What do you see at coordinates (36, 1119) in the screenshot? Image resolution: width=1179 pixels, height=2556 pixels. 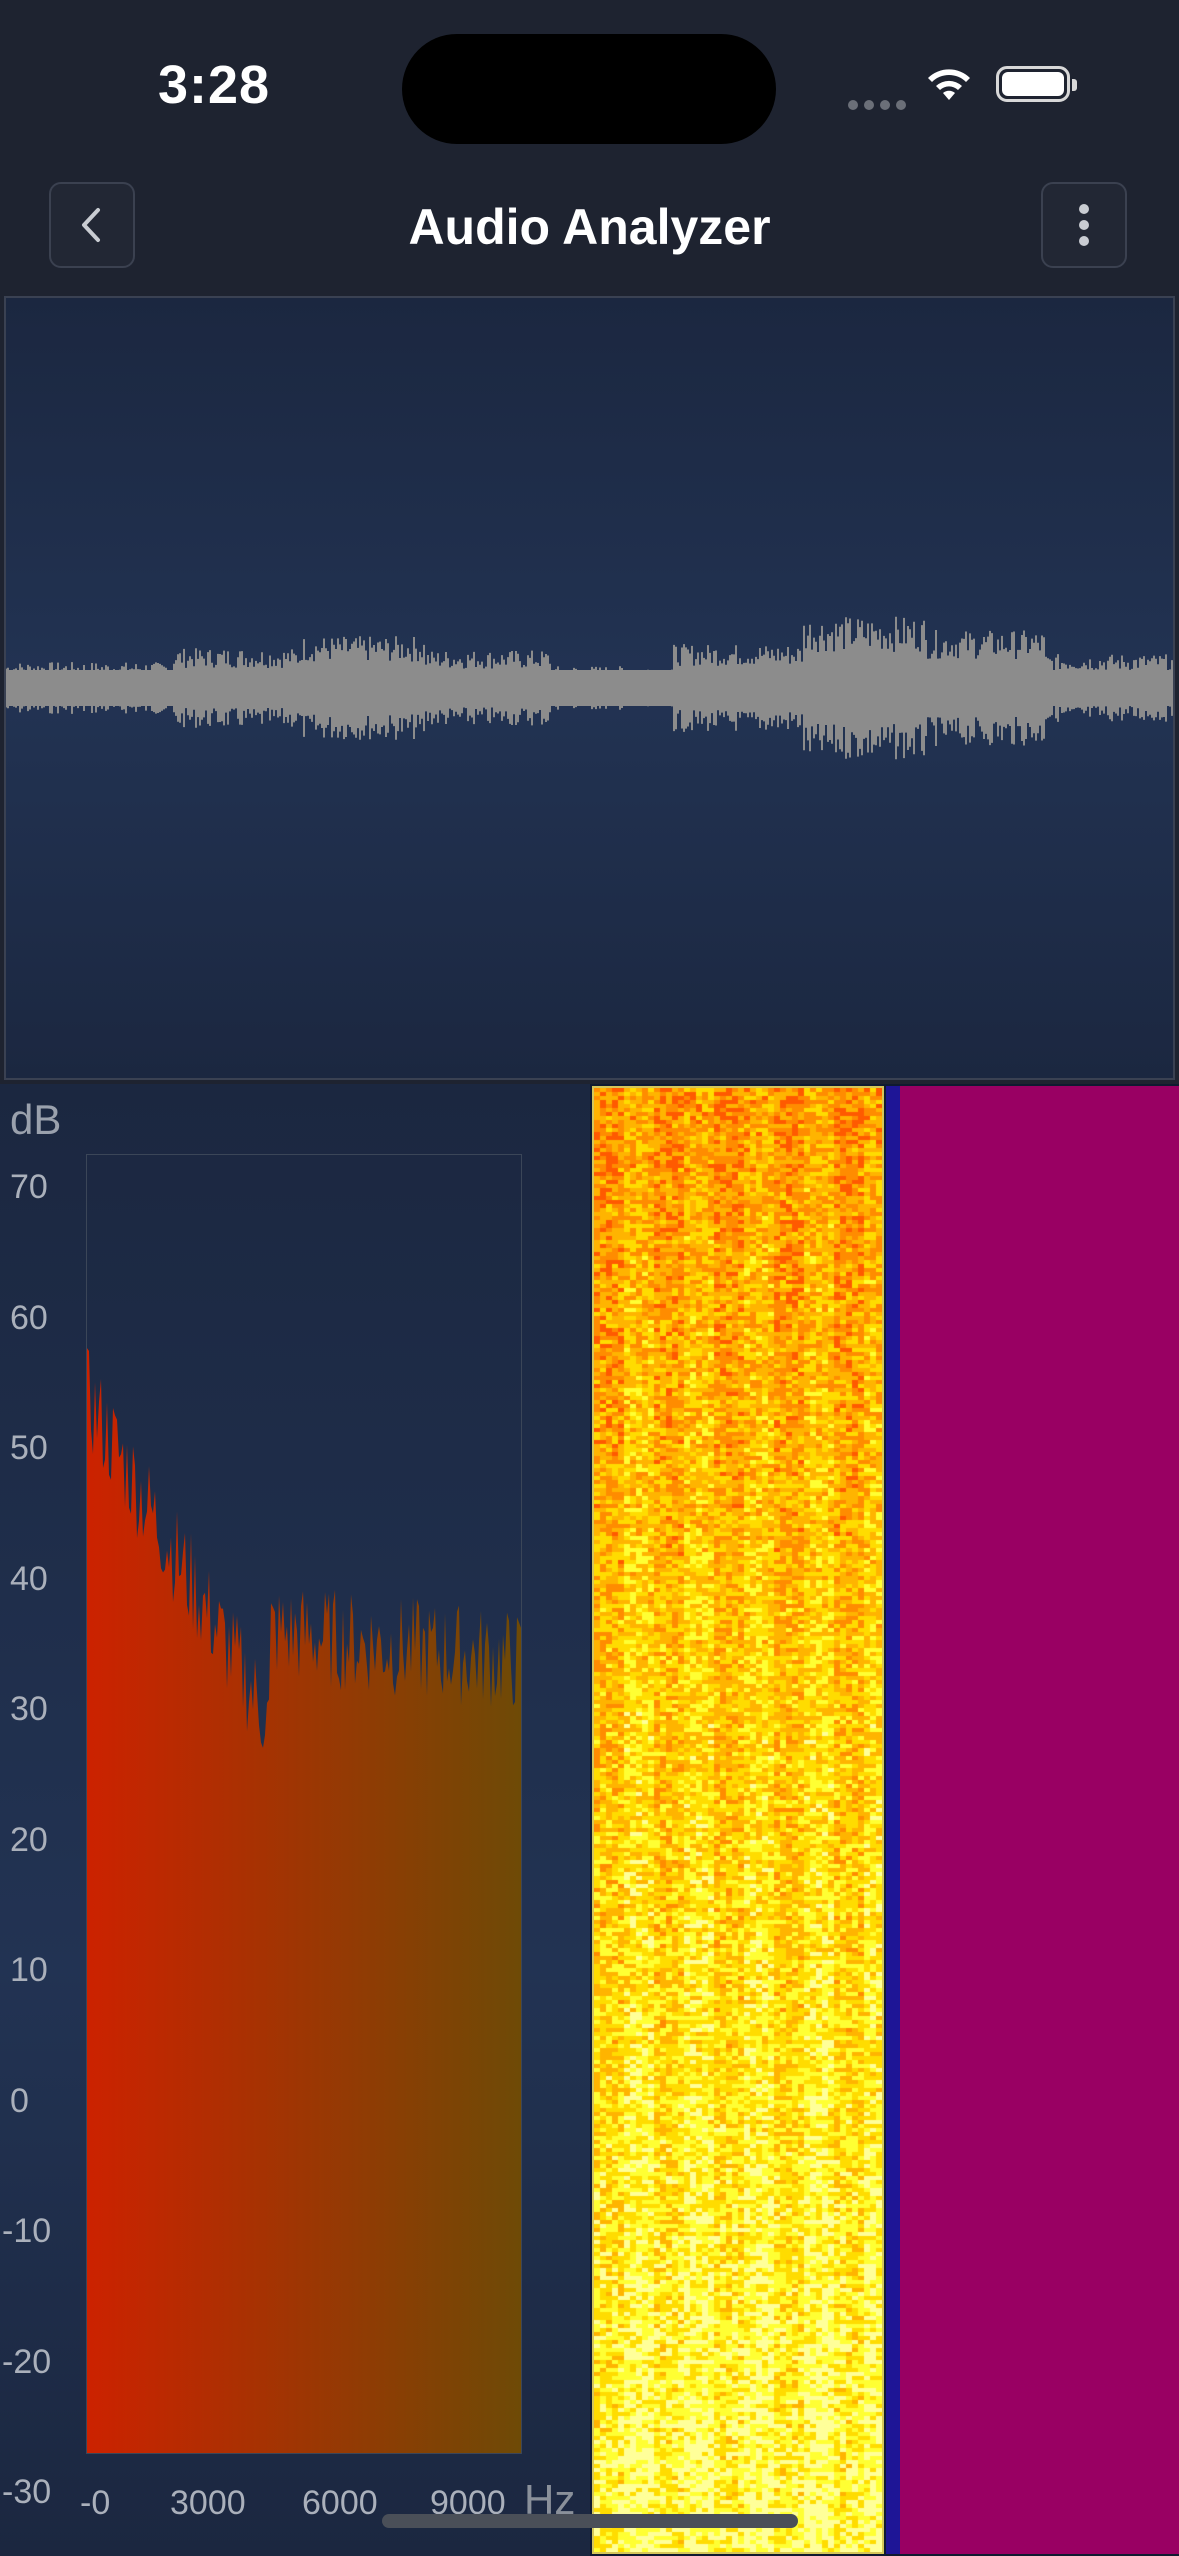 I see `y-axis-label: dB` at bounding box center [36, 1119].